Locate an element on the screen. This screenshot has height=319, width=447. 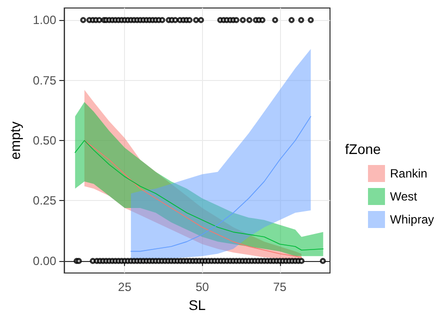
y-tick-label: 0.00 is located at coordinates (44, 261).